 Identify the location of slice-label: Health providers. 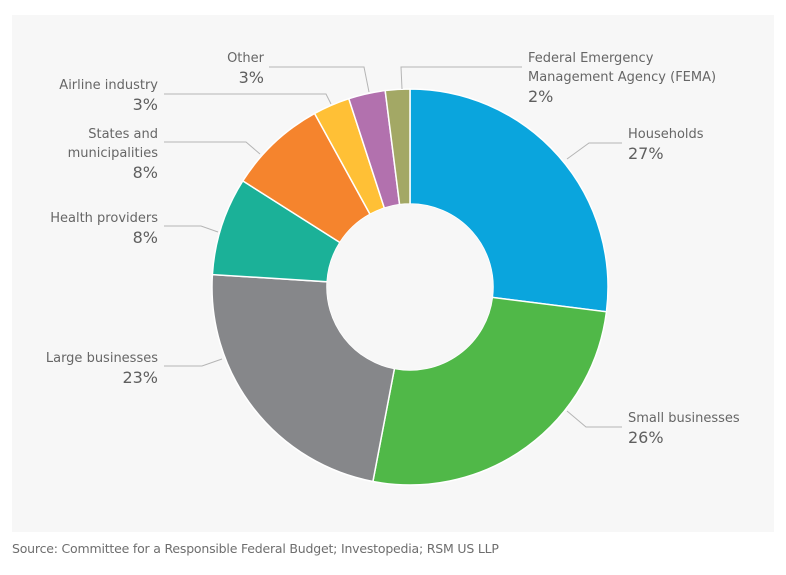
(104, 218).